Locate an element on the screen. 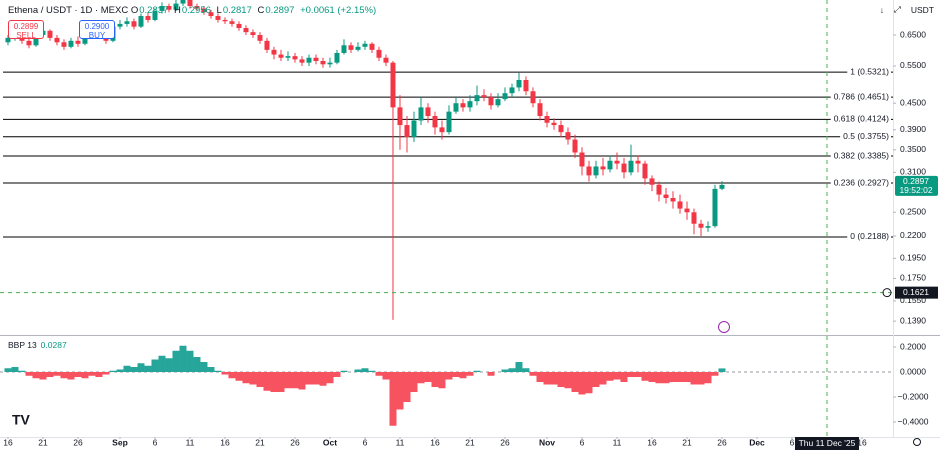 This screenshot has width=940, height=453. x-tick-label: Dec is located at coordinates (757, 442).